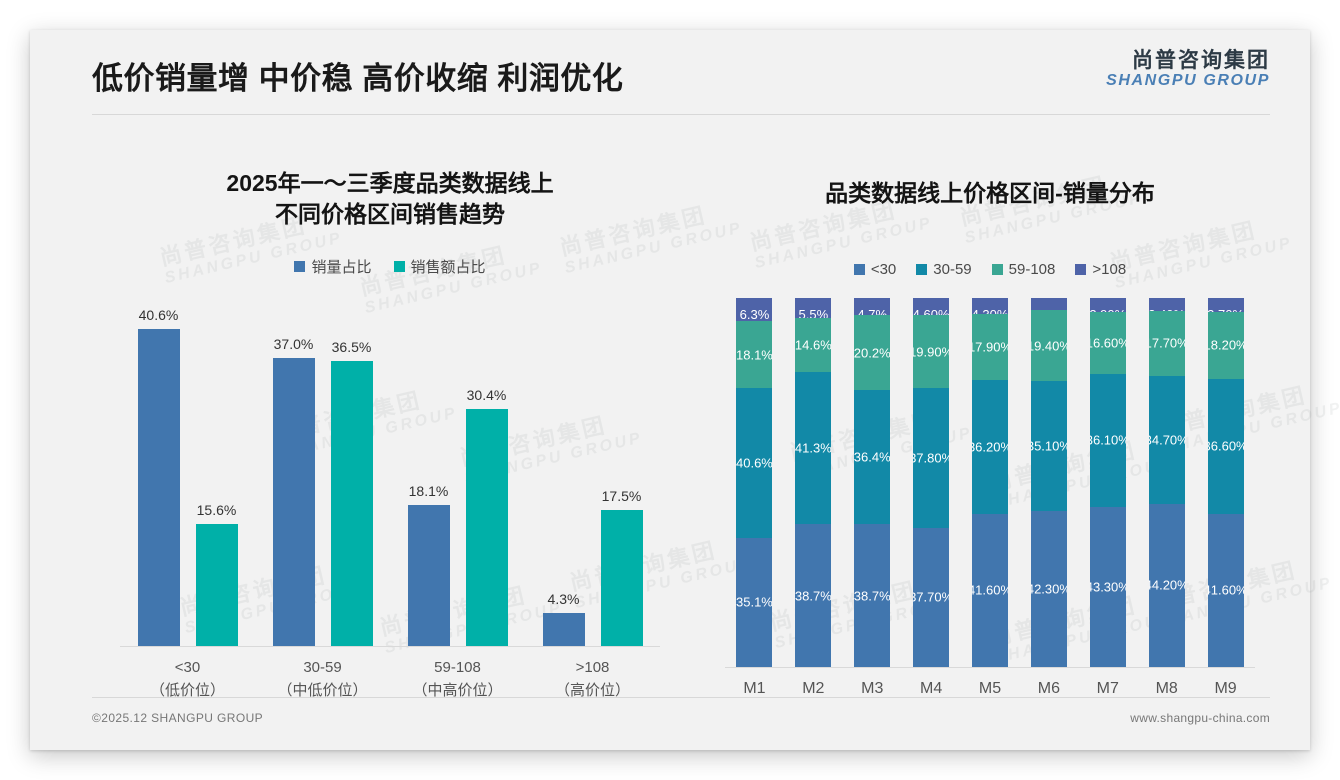  I want to click on stacked-bar: 3.40% 17.70% 34.70% 44.20%, so click(1166, 483).